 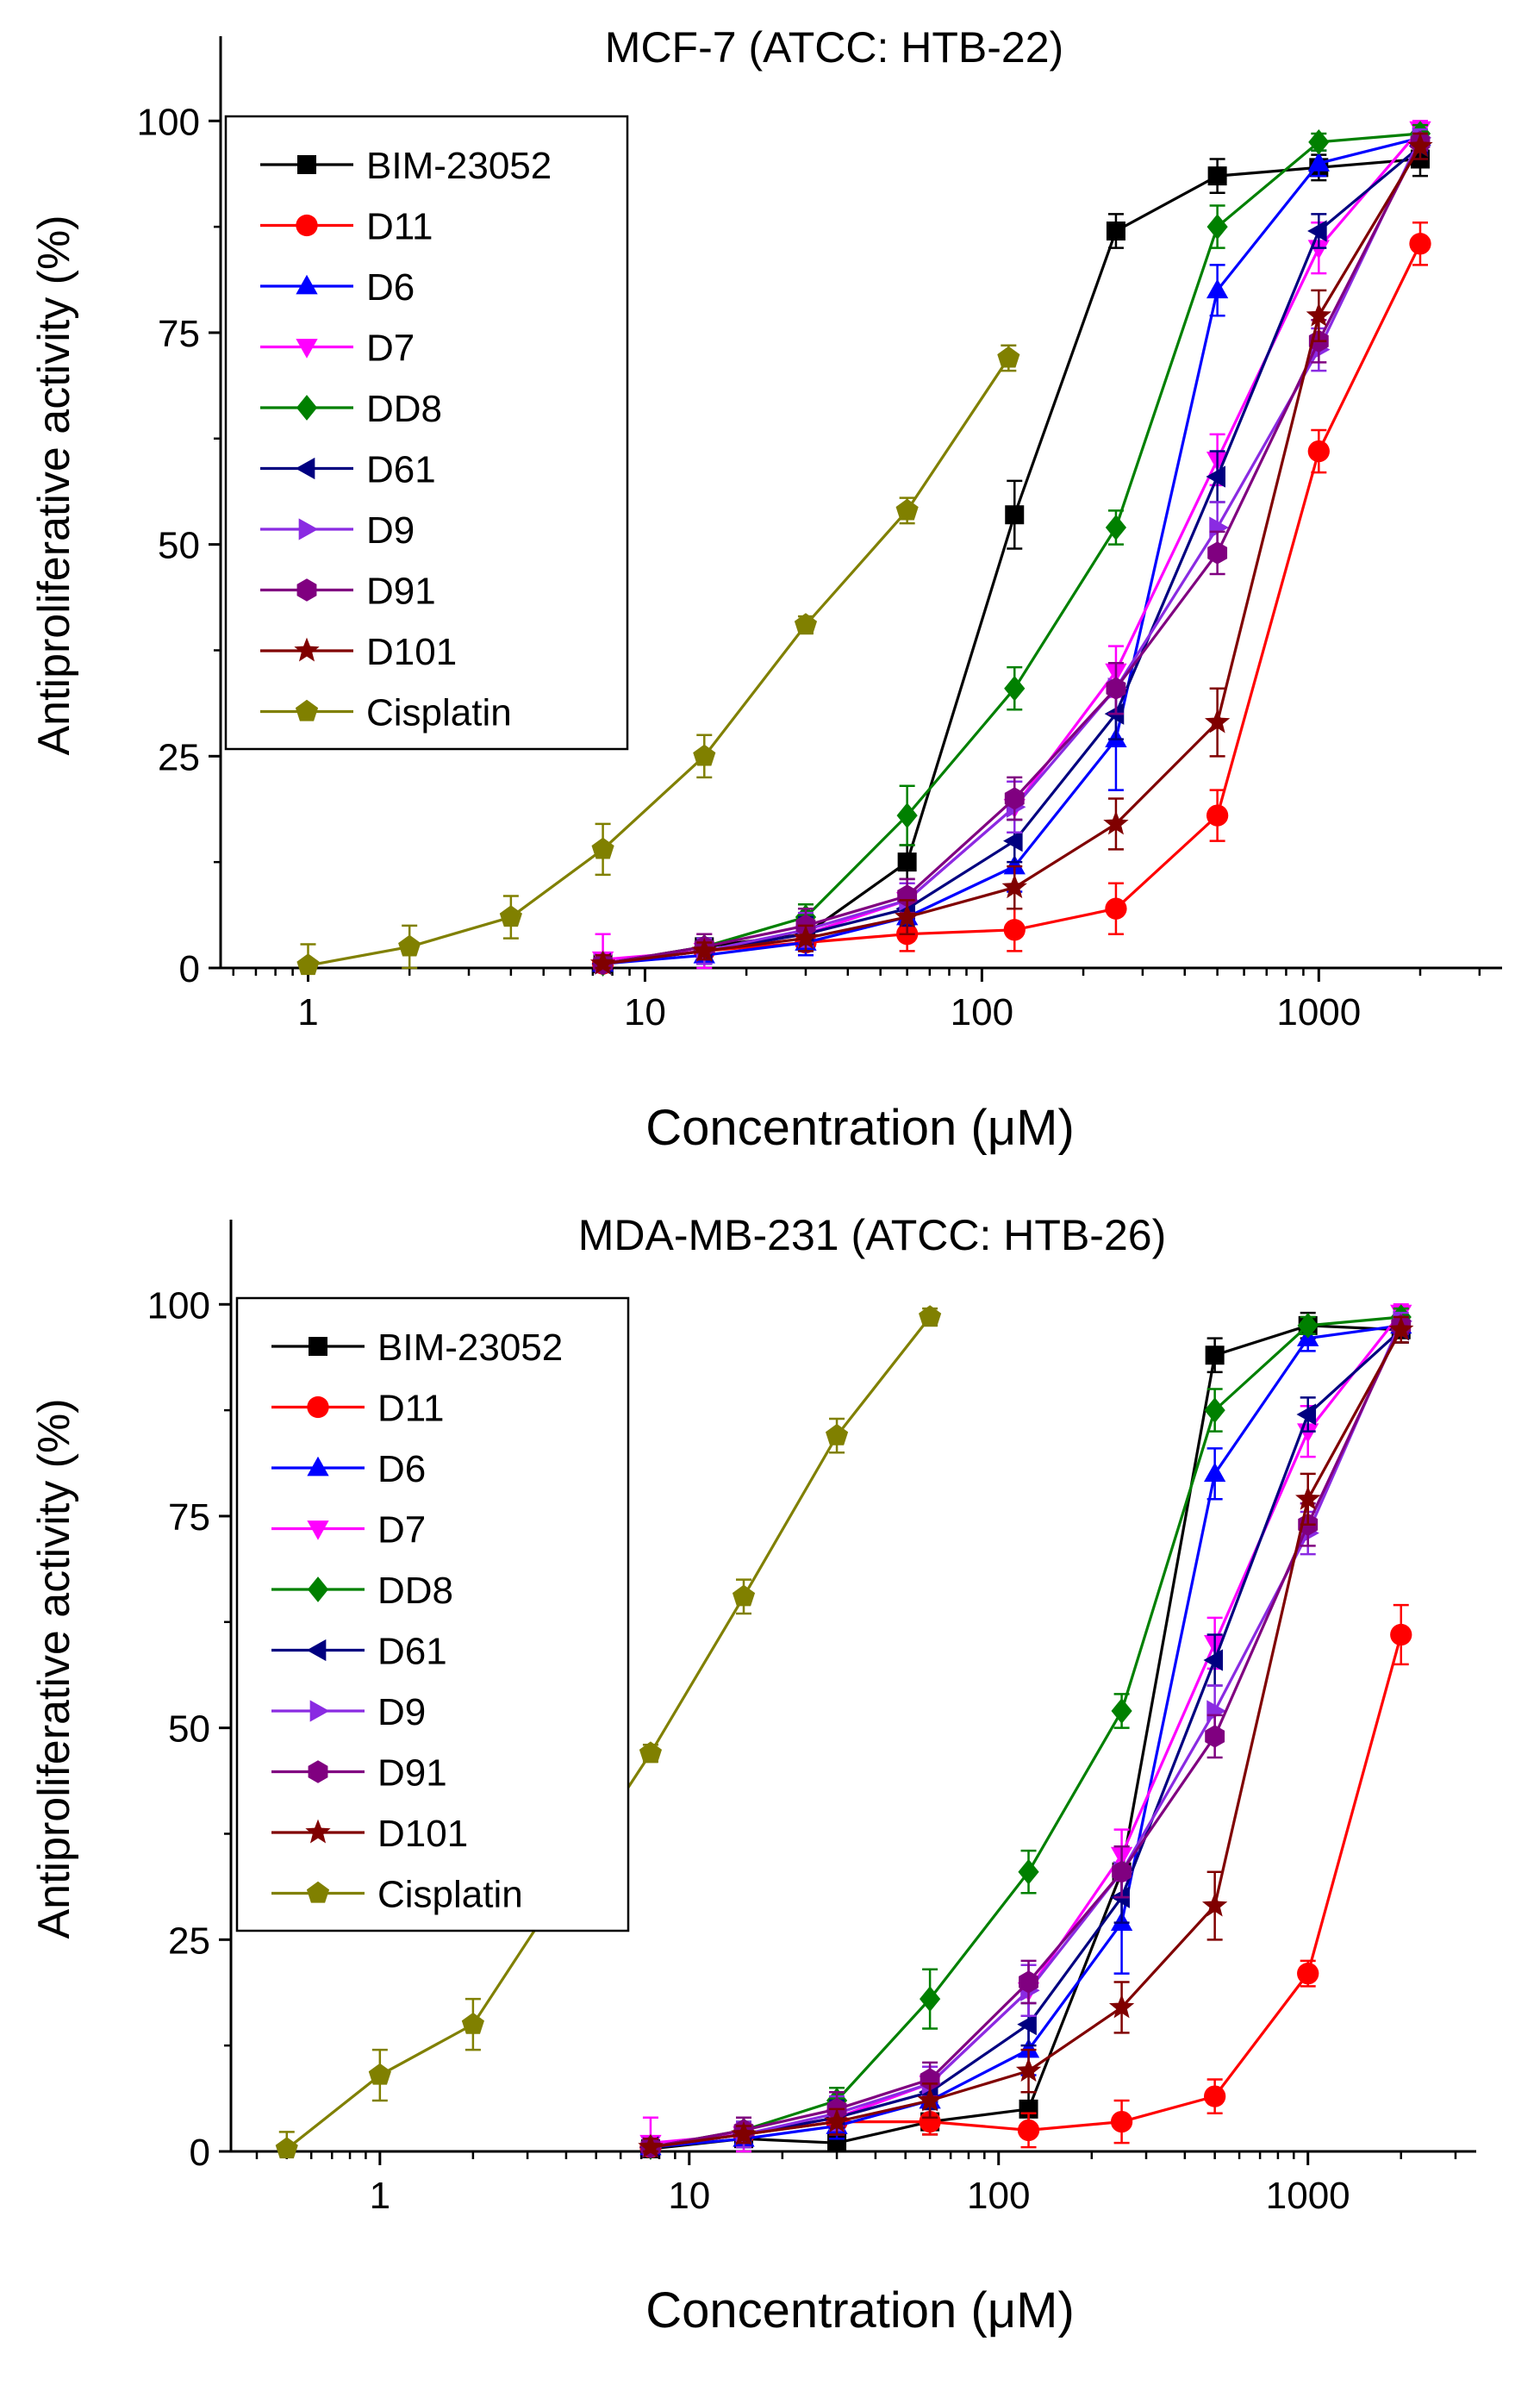 What do you see at coordinates (178, 1305) in the screenshot?
I see `y-tick-label: 100` at bounding box center [178, 1305].